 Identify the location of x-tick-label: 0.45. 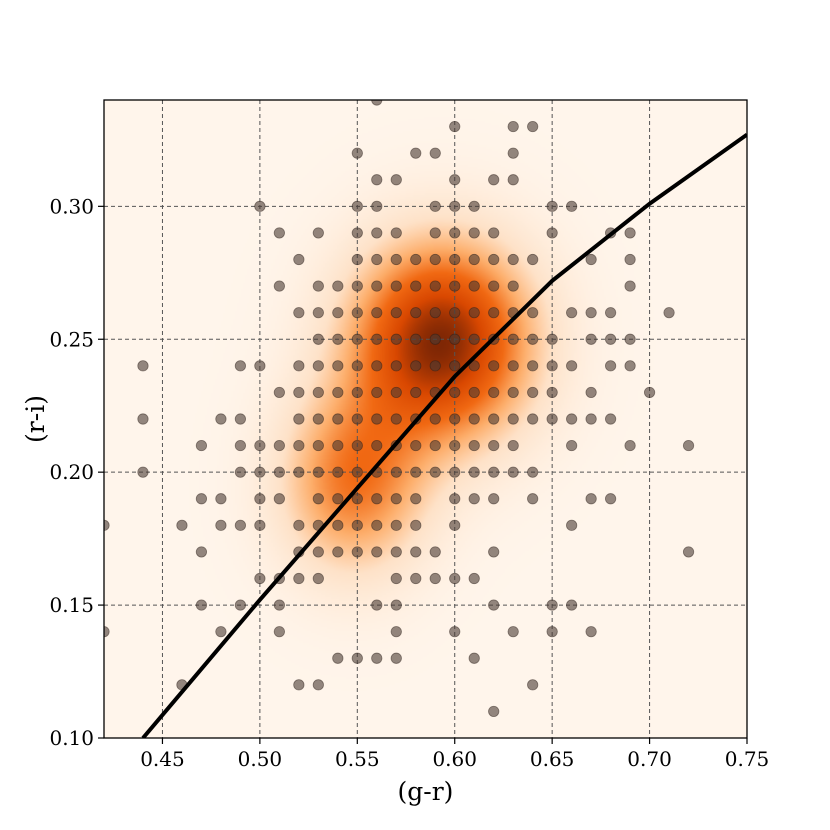
(162, 759).